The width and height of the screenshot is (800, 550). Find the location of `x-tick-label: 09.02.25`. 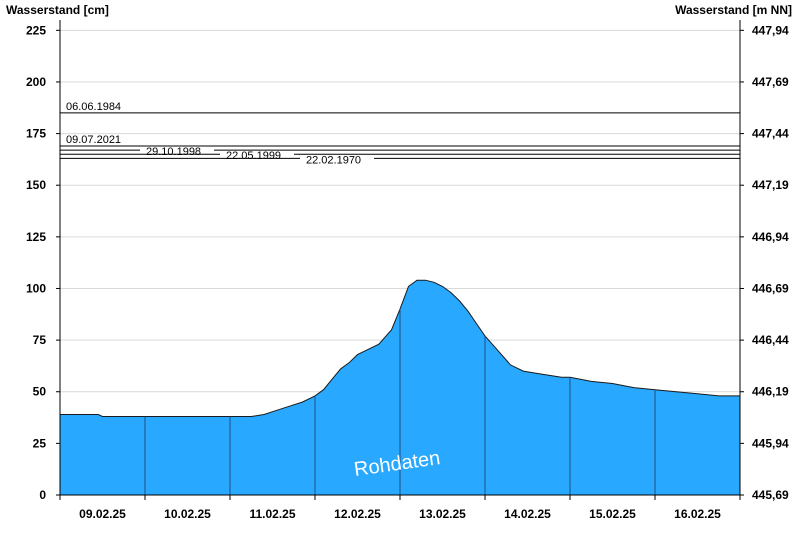

x-tick-label: 09.02.25 is located at coordinates (102, 514).